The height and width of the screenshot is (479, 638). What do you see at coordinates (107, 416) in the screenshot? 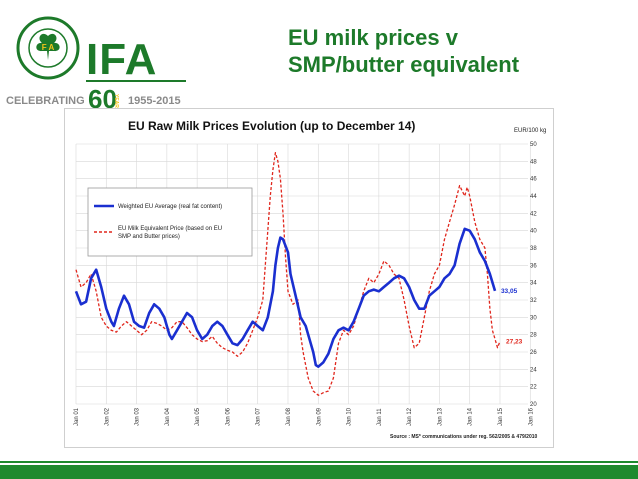
I see `x-tick-label: Jan 02` at bounding box center [107, 416].